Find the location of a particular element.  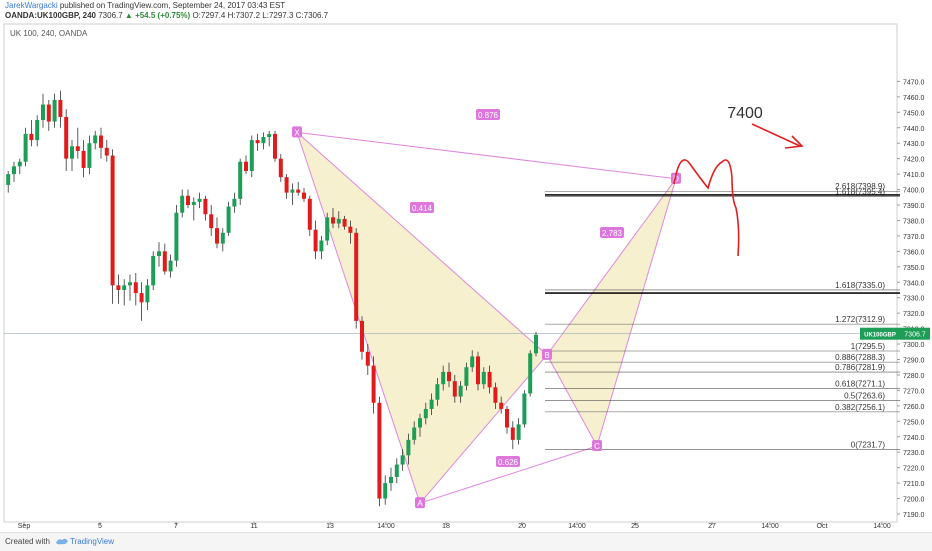

tradingview-logo-icon is located at coordinates (62, 542).